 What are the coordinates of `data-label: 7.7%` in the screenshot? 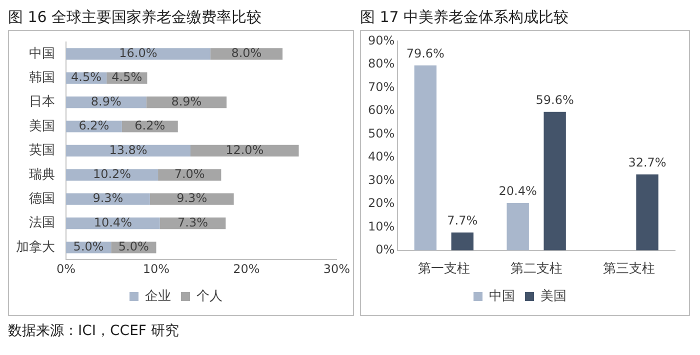 It's located at (462, 221).